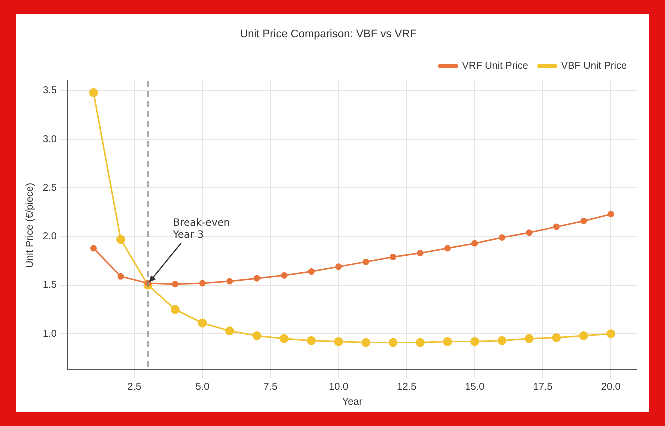 Image resolution: width=665 pixels, height=426 pixels. What do you see at coordinates (594, 66) in the screenshot?
I see `legend-label: VBF Unit Price` at bounding box center [594, 66].